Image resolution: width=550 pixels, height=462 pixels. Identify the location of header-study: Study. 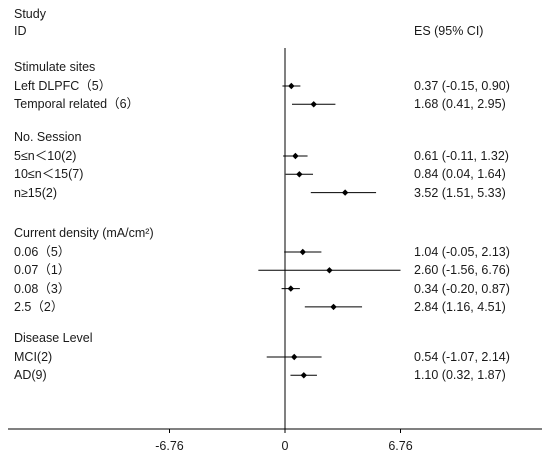
(30, 14).